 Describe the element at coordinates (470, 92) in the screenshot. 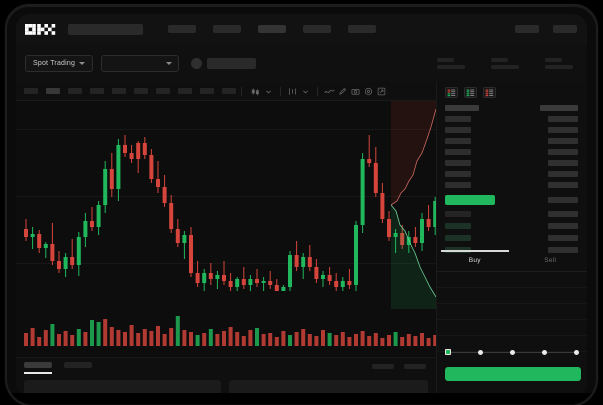

I see `orderbook-mode-bids` at that location.